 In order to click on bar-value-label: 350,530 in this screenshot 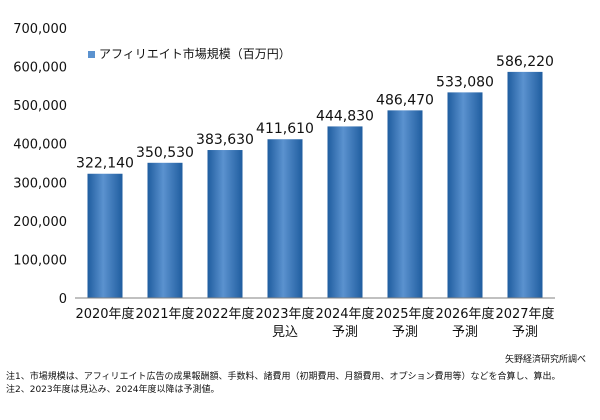, I will do `click(165, 153)`.